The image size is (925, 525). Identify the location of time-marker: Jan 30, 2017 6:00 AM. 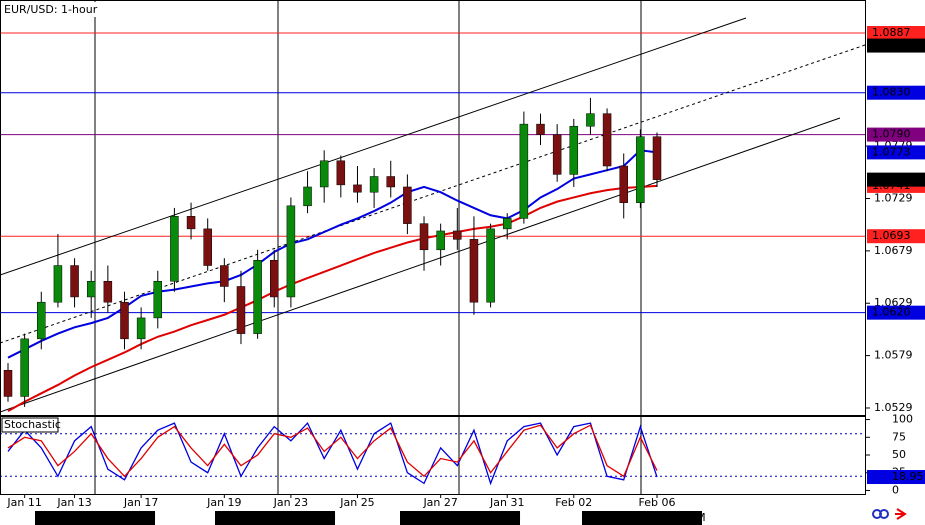
(461, 517).